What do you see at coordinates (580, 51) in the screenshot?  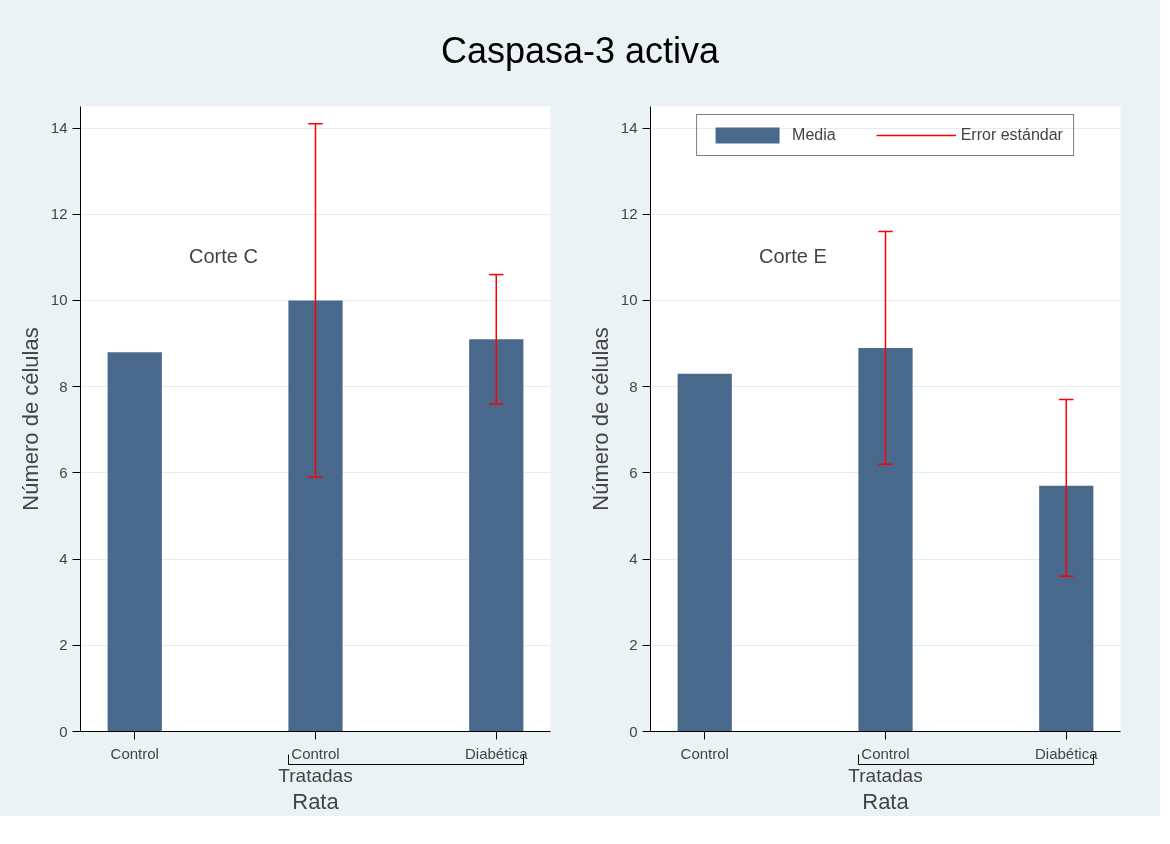 I see `chart-title: Caspasa-3 activa` at bounding box center [580, 51].